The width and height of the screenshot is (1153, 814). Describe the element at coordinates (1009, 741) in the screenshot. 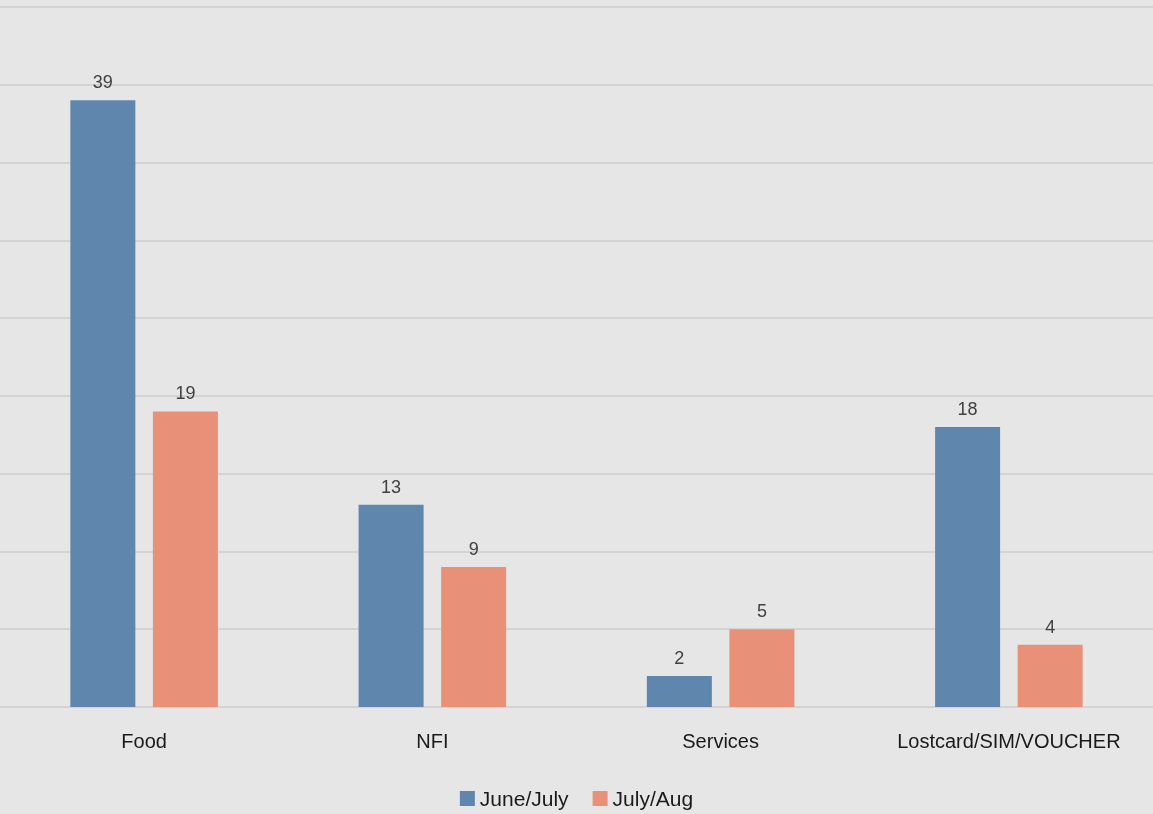

I see `x-tick-label: Lostcard/SIM/VOUCHER` at that location.